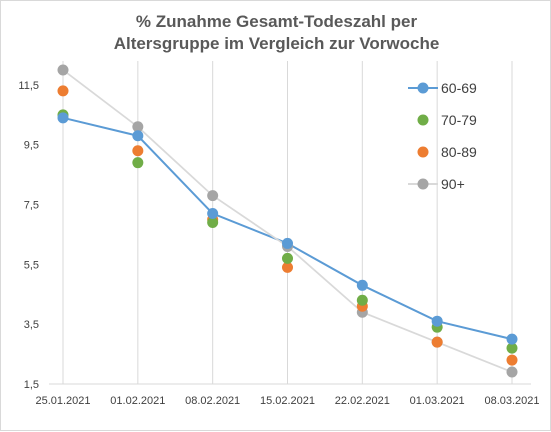  I want to click on y-tick-label-7-5: 7,5, so click(31, 206).